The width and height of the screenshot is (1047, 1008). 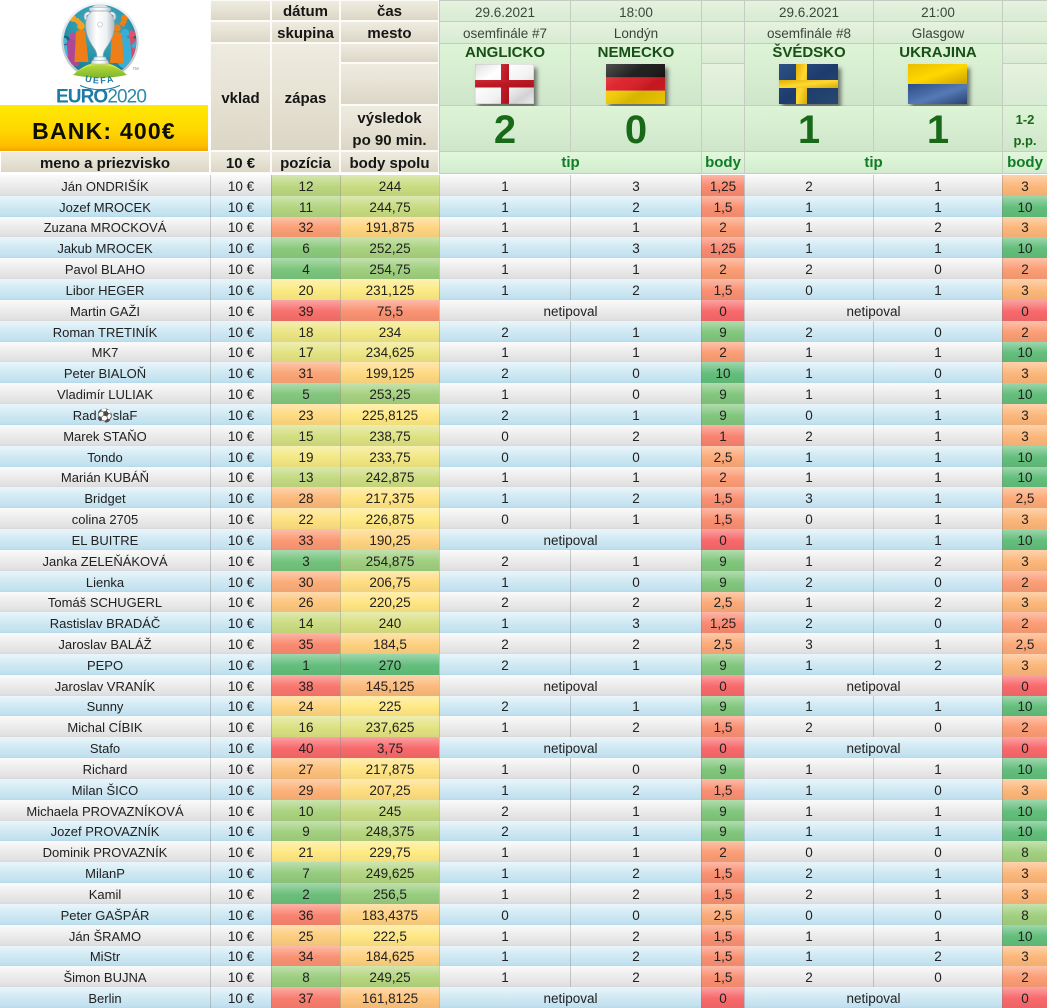 What do you see at coordinates (100, 79) in the screenshot?
I see `svg-text: UEFA` at bounding box center [100, 79].